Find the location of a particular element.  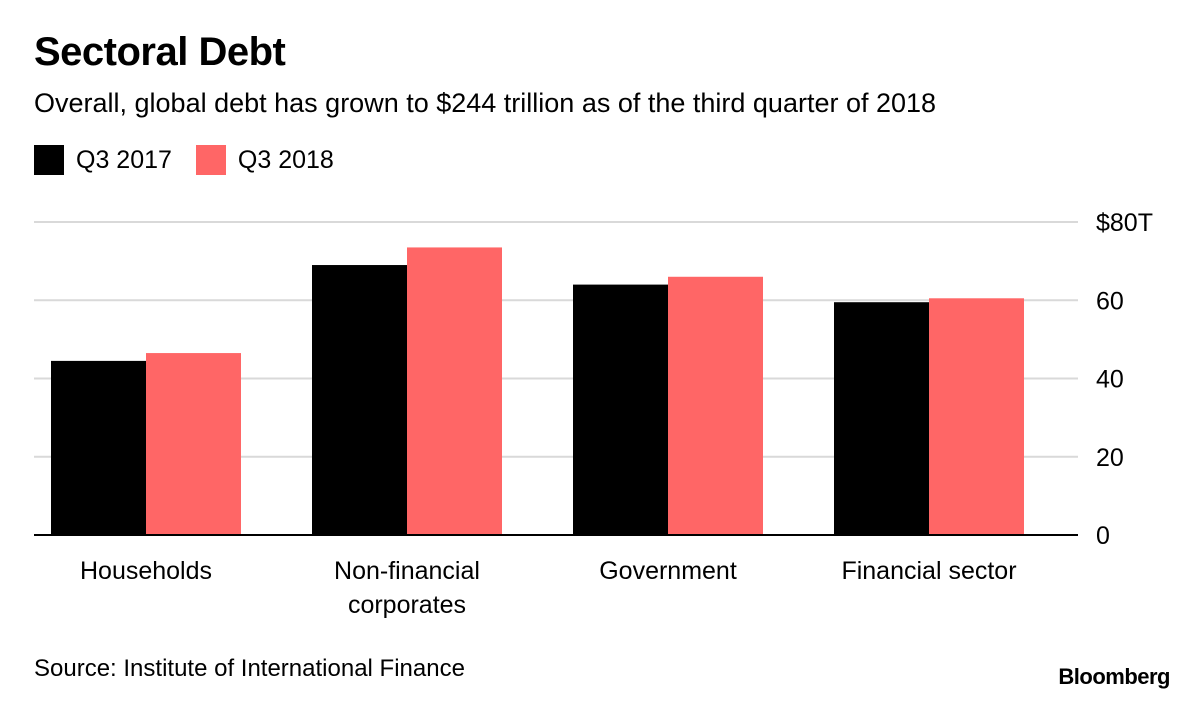

x-tick-label-line: Non-financial is located at coordinates (407, 571).